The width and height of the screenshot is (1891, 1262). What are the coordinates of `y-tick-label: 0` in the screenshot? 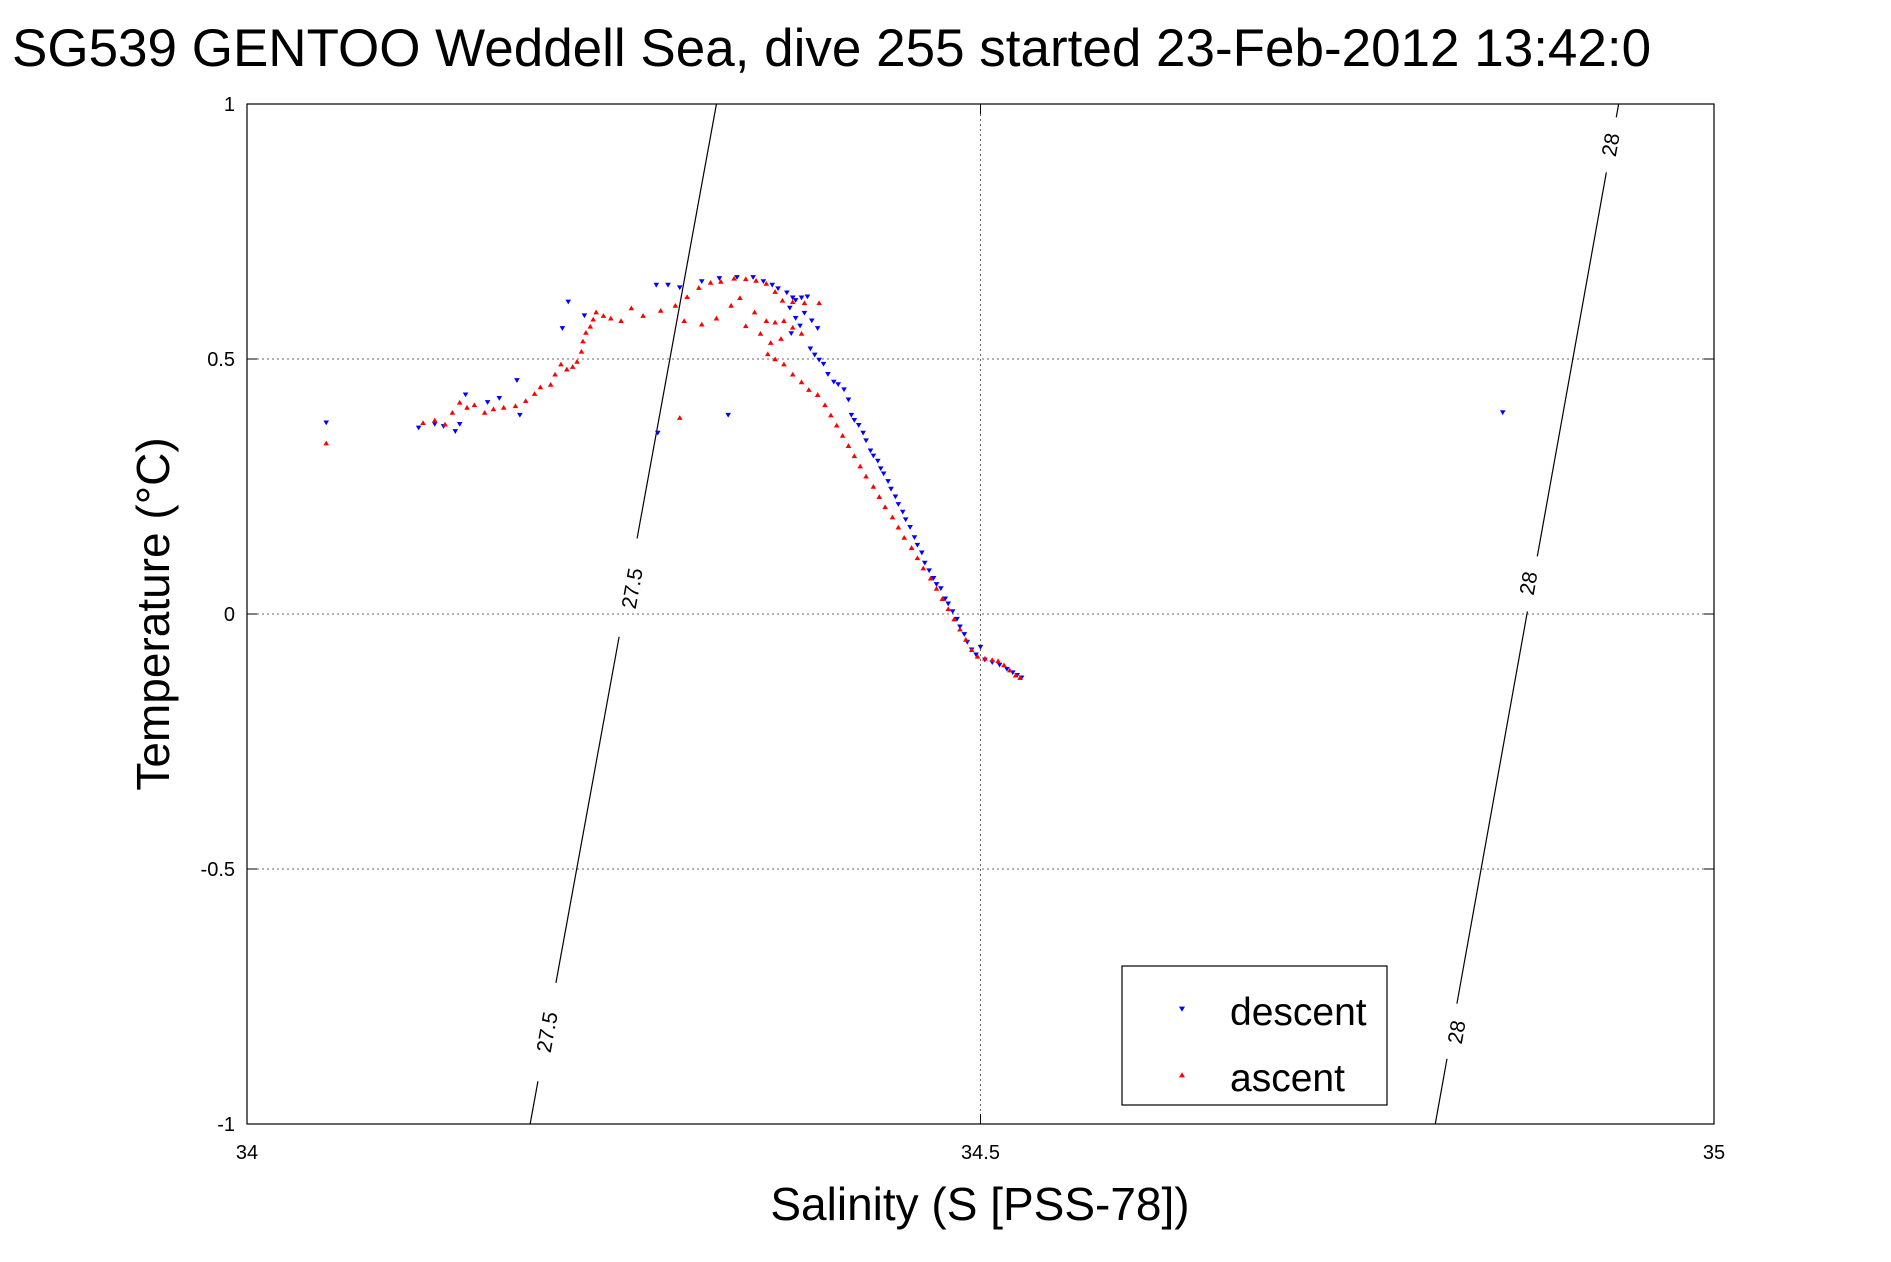 It's located at (229, 615).